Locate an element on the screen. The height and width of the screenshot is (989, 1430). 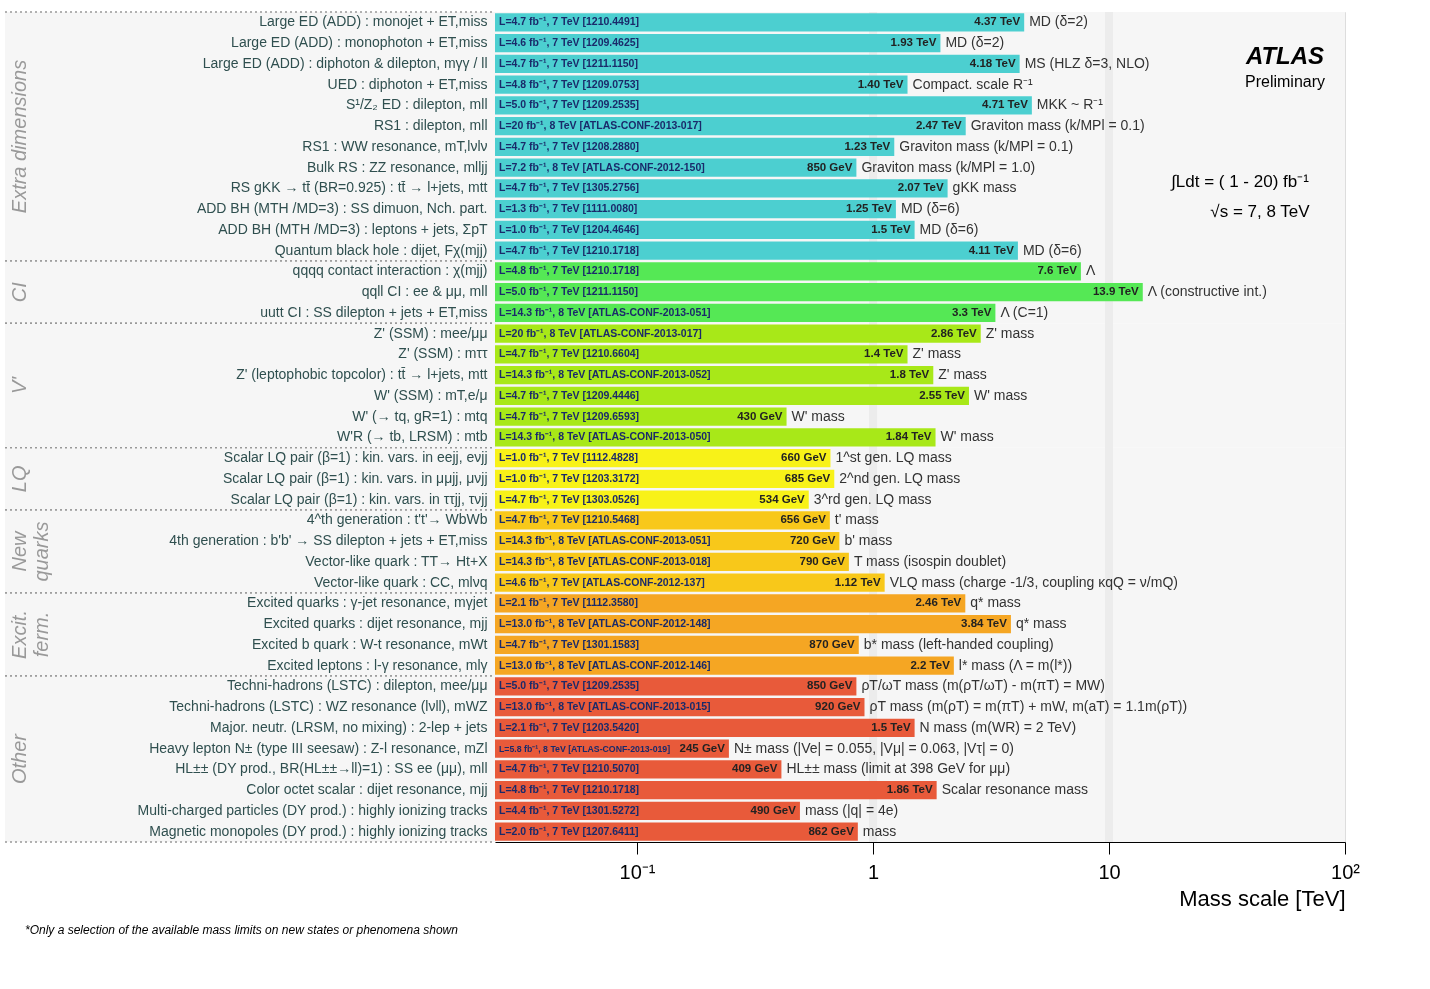
annotation: b* mass (left-handed coupling) is located at coordinates (958, 643).